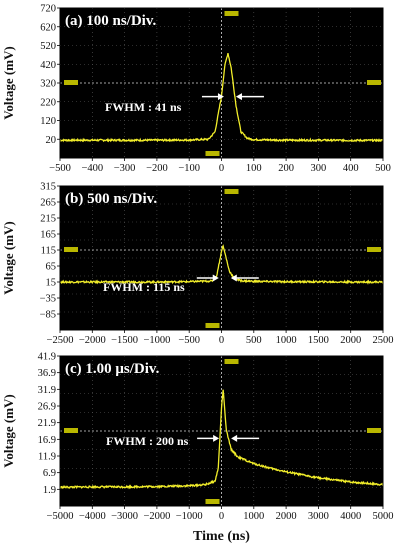 Image resolution: width=403 pixels, height=550 pixels. Describe the element at coordinates (60, 340) in the screenshot. I see `x-tick-label: −2500` at that location.